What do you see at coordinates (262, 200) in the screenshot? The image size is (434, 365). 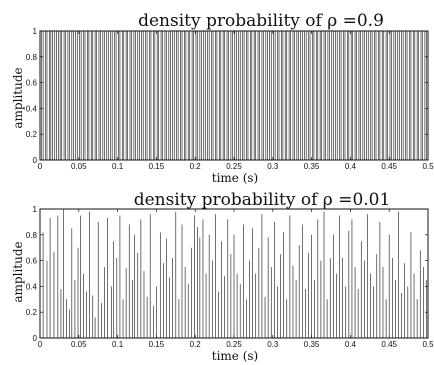 I see `chart-title: density probability of ρ =0.01` at bounding box center [262, 200].